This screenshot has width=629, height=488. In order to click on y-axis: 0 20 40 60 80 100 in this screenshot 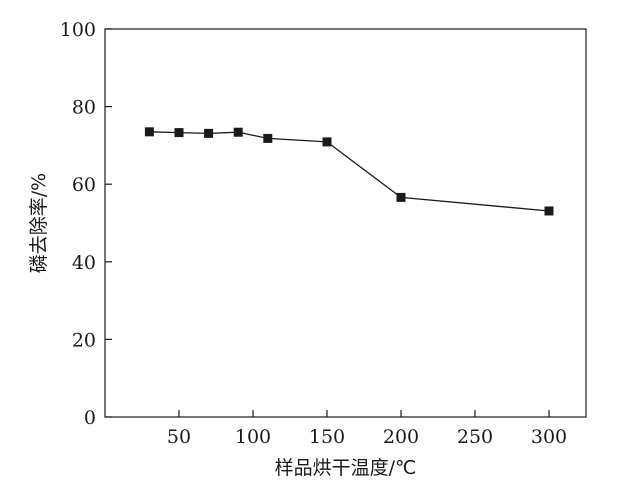, I will do `click(86, 224)`.